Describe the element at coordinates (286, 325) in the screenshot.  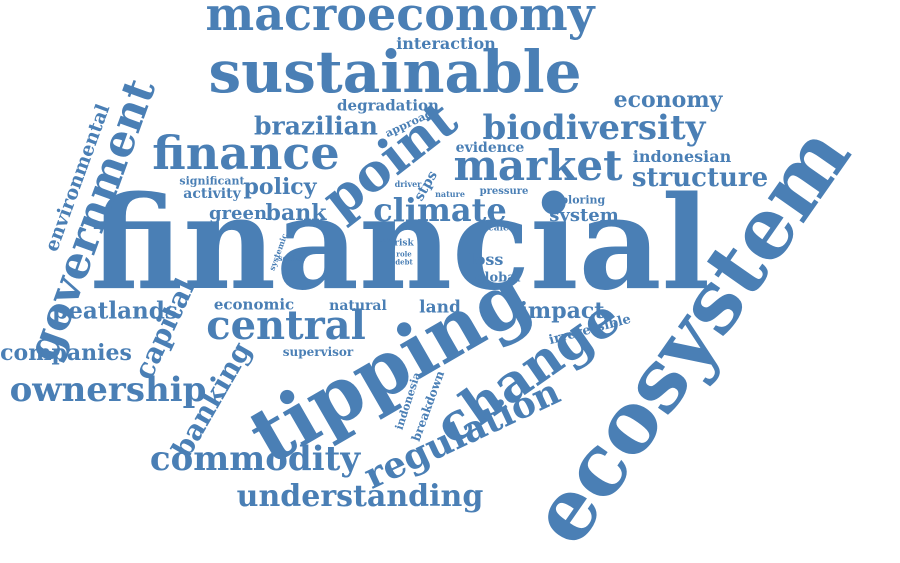
I see `word-central: central` at that location.